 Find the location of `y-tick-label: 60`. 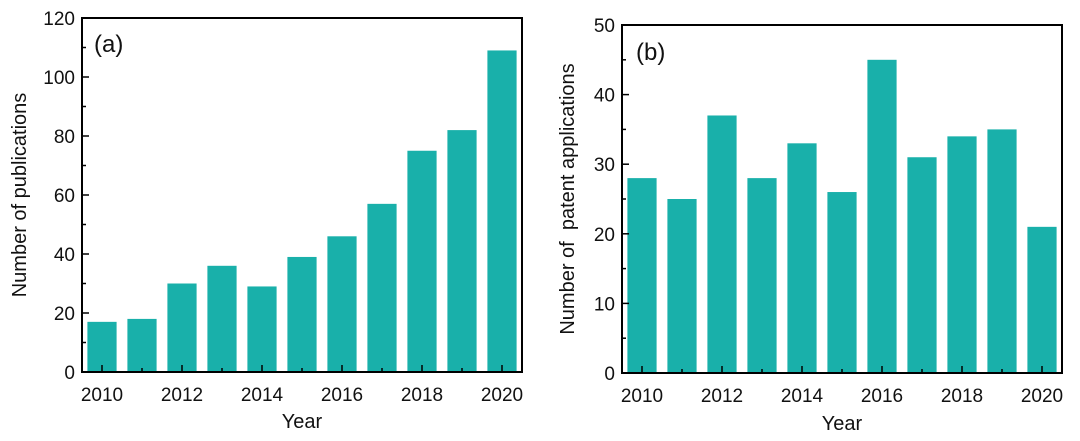

y-tick-label: 60 is located at coordinates (64, 196).